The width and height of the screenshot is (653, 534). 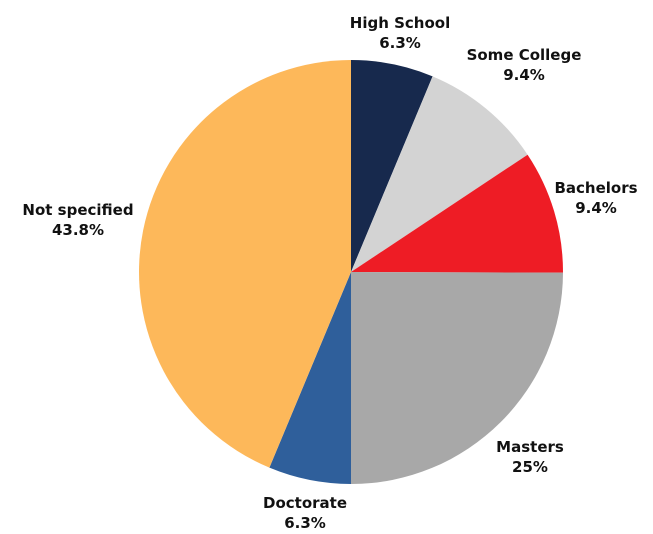 What do you see at coordinates (530, 467) in the screenshot?
I see `slice-value-masters: 25%` at bounding box center [530, 467].